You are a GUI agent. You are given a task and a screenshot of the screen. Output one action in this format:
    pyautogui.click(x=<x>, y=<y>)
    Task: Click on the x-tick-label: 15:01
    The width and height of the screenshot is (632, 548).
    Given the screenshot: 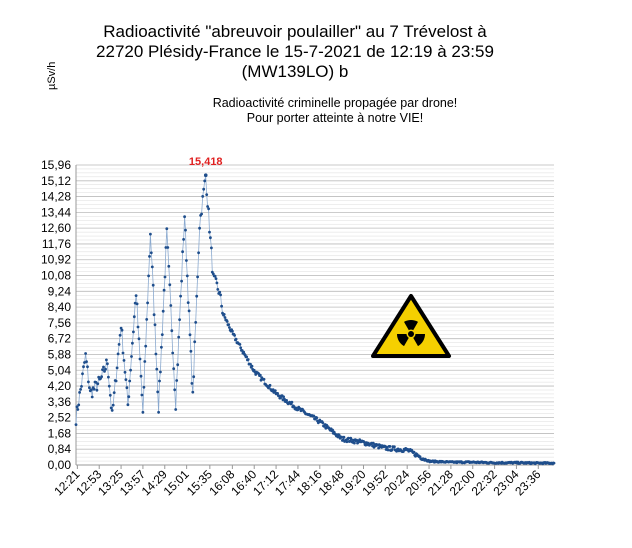 What is the action you would take?
    pyautogui.click(x=176, y=482)
    